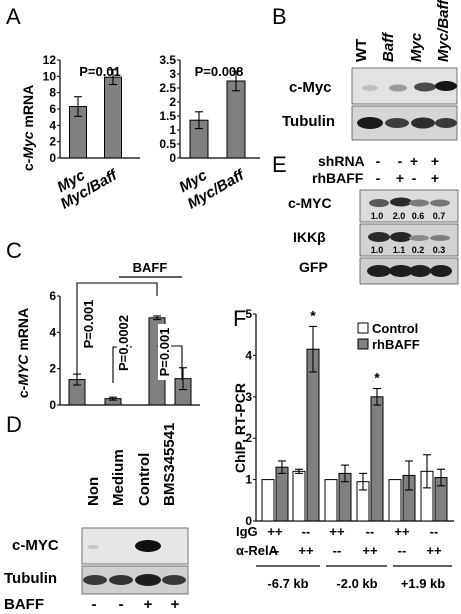 This screenshot has height=614, width=461. I want to click on panel-b: B WT Baff Myc Myc/Baff c-Myc Tubulin, so click(365, 70).